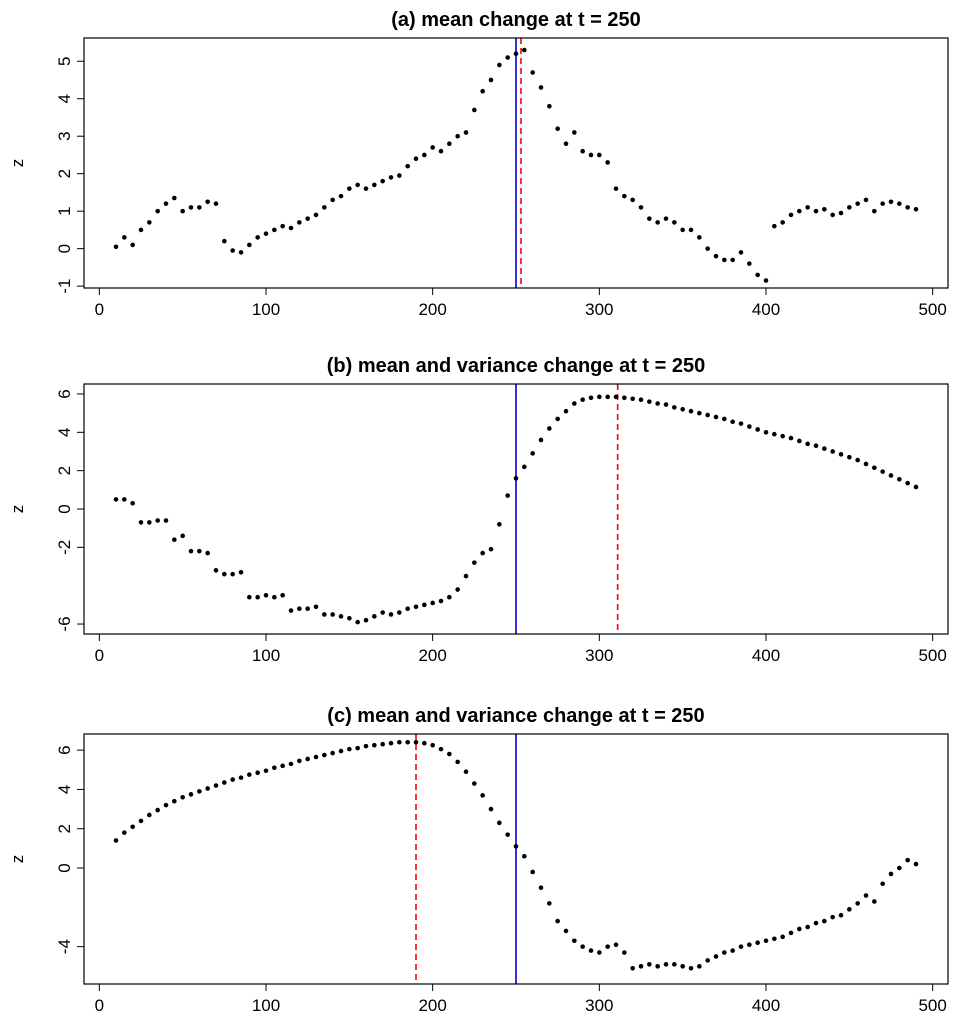 The width and height of the screenshot is (954, 1023). Describe the element at coordinates (432, 309) in the screenshot. I see `x-tick-label: 200` at that location.